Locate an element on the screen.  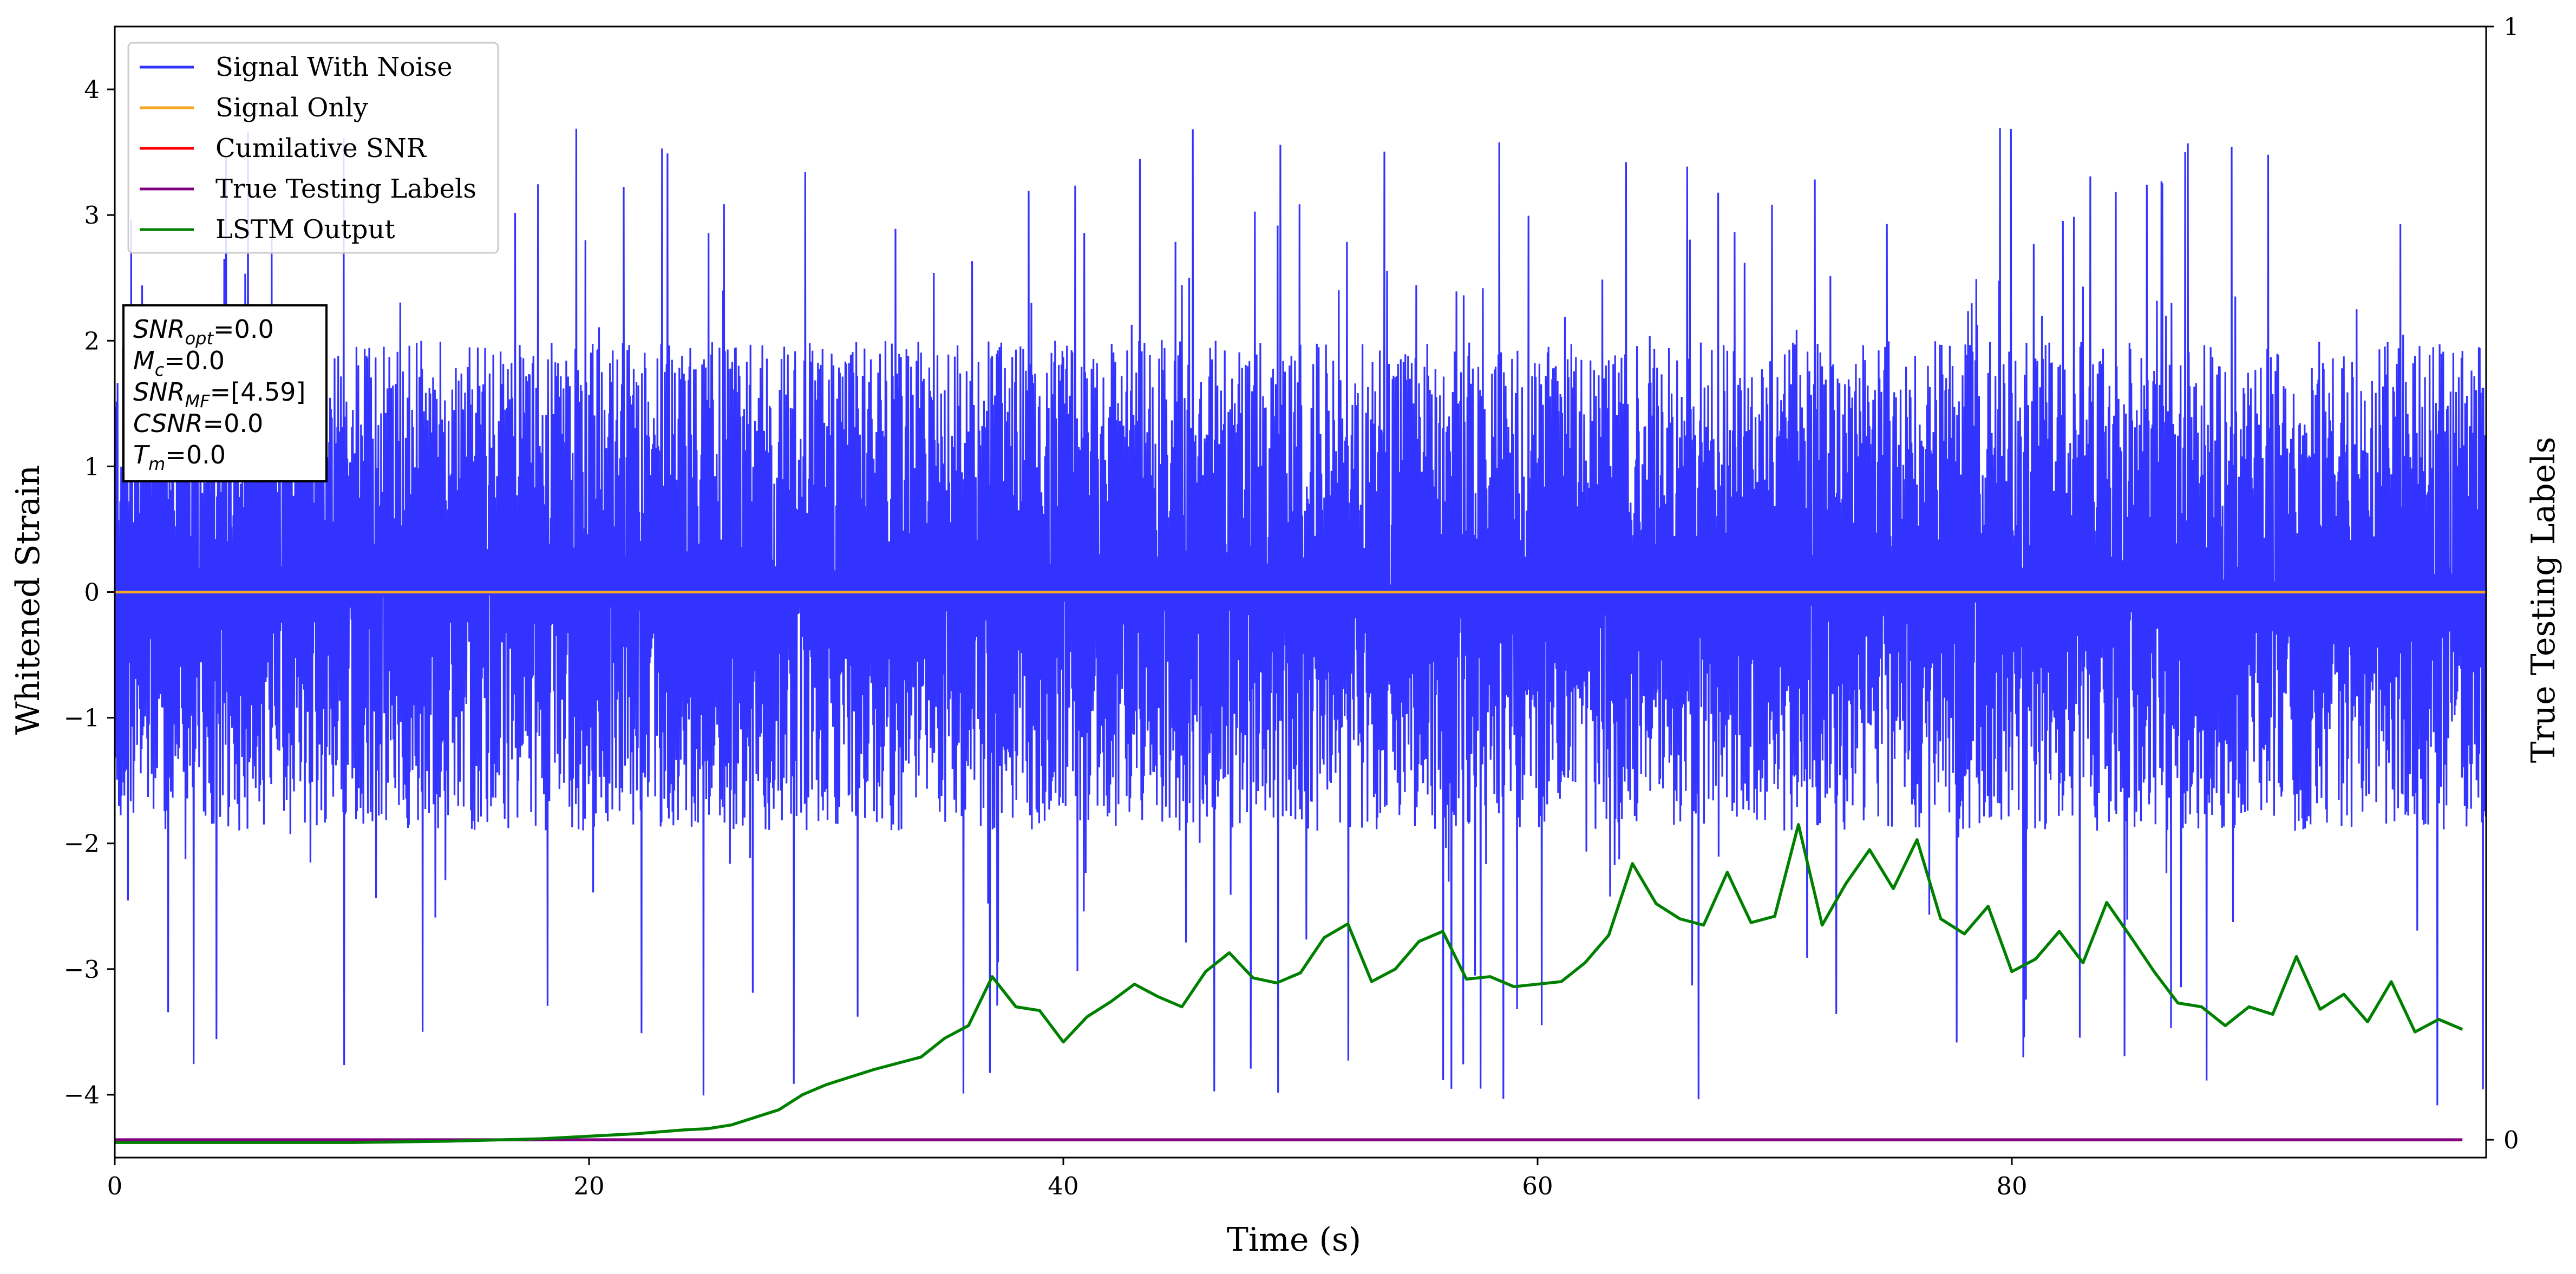
legend-label: Signal With Noise is located at coordinates (334, 67).